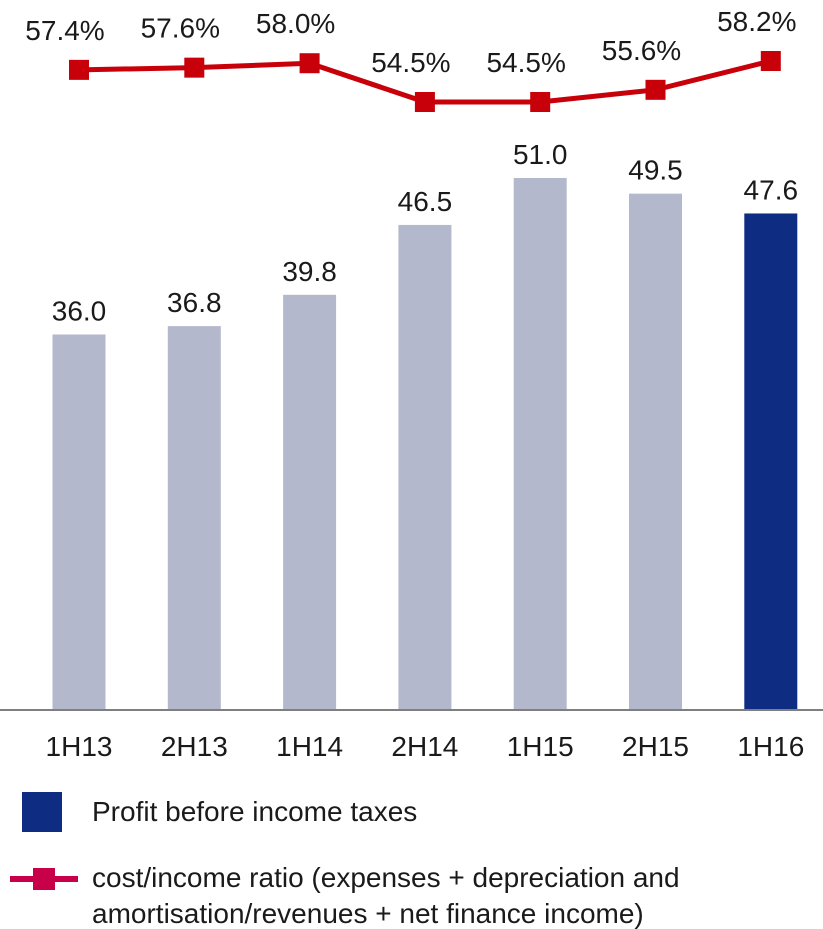  Describe the element at coordinates (540, 444) in the screenshot. I see `bar-1H15` at that location.